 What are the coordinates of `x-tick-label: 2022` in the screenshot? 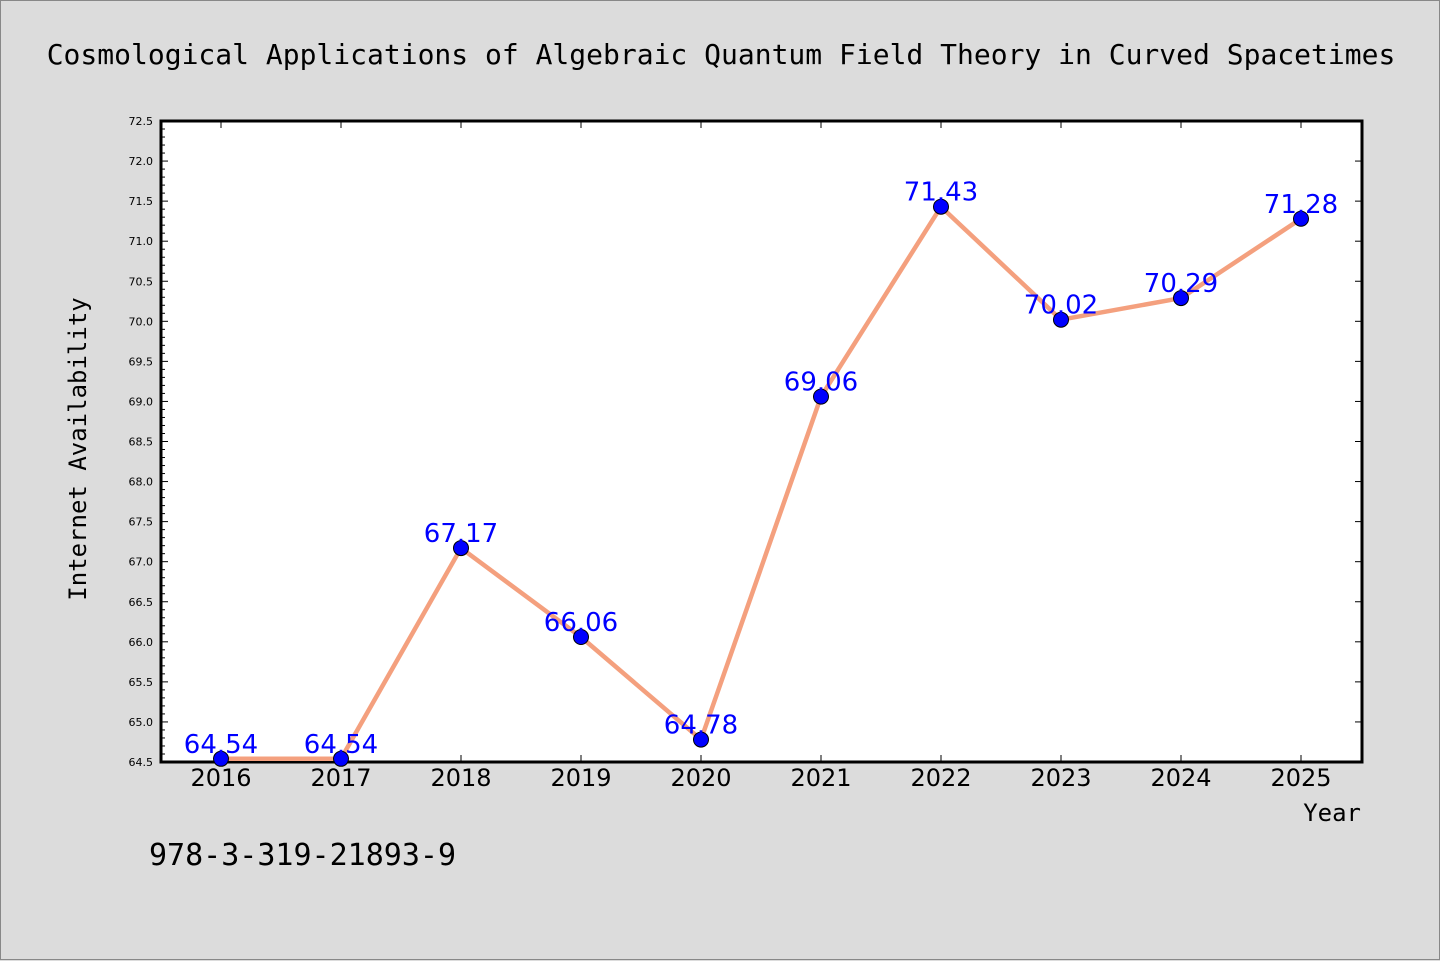 It's located at (940, 778).